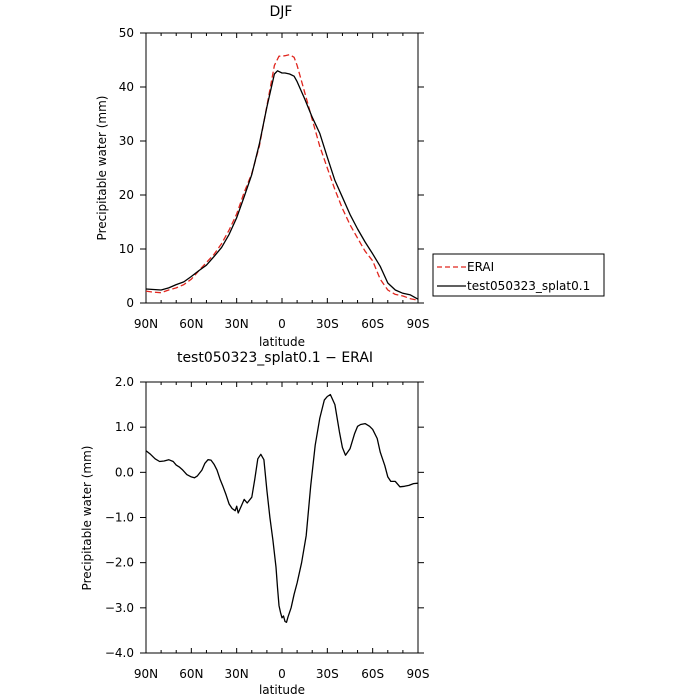 The image size is (700, 700). Describe the element at coordinates (191, 324) in the screenshot. I see `top-x-tick-label: 60N` at that location.